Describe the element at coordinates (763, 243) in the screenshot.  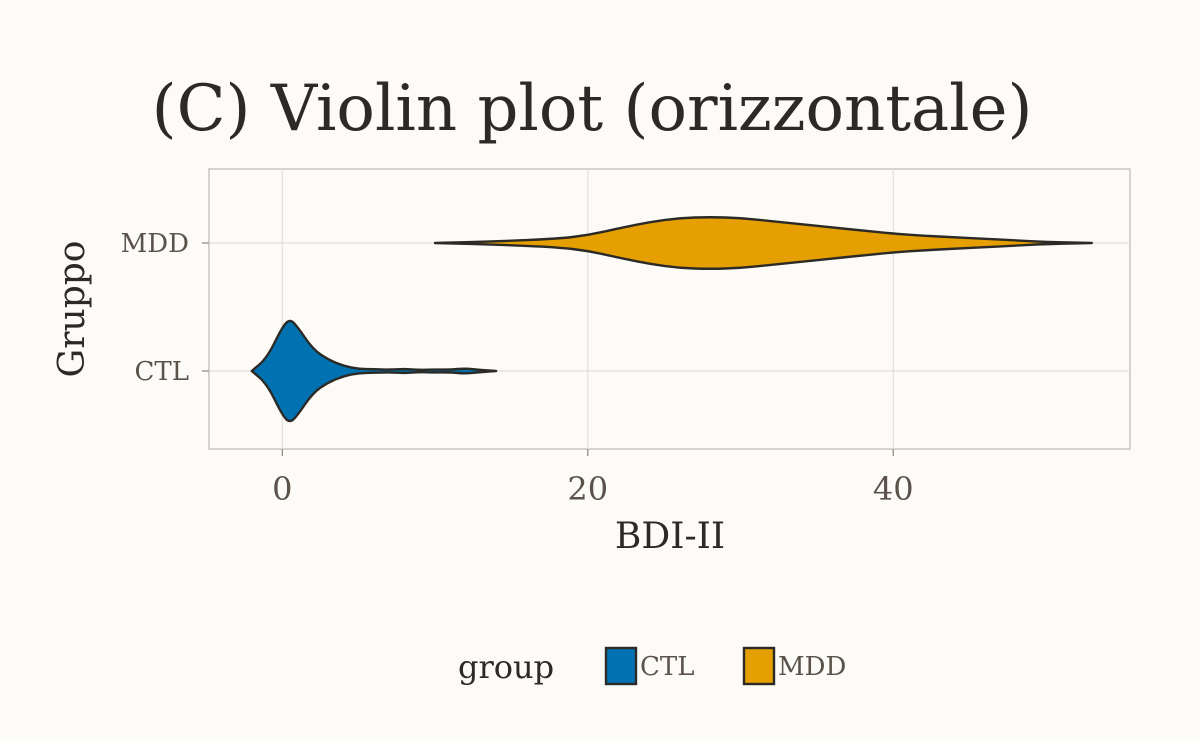
I see `violin-mdd` at that location.